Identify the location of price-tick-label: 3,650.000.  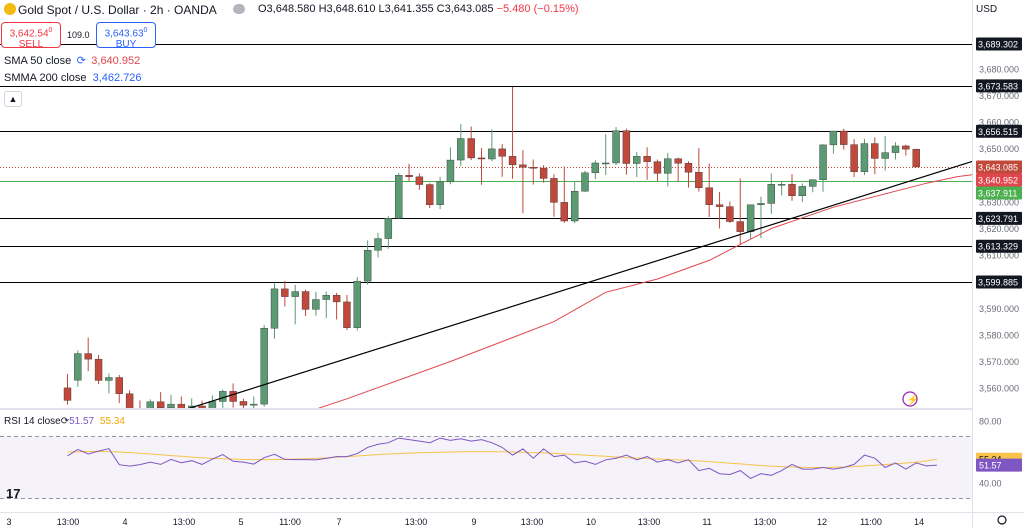
(999, 149).